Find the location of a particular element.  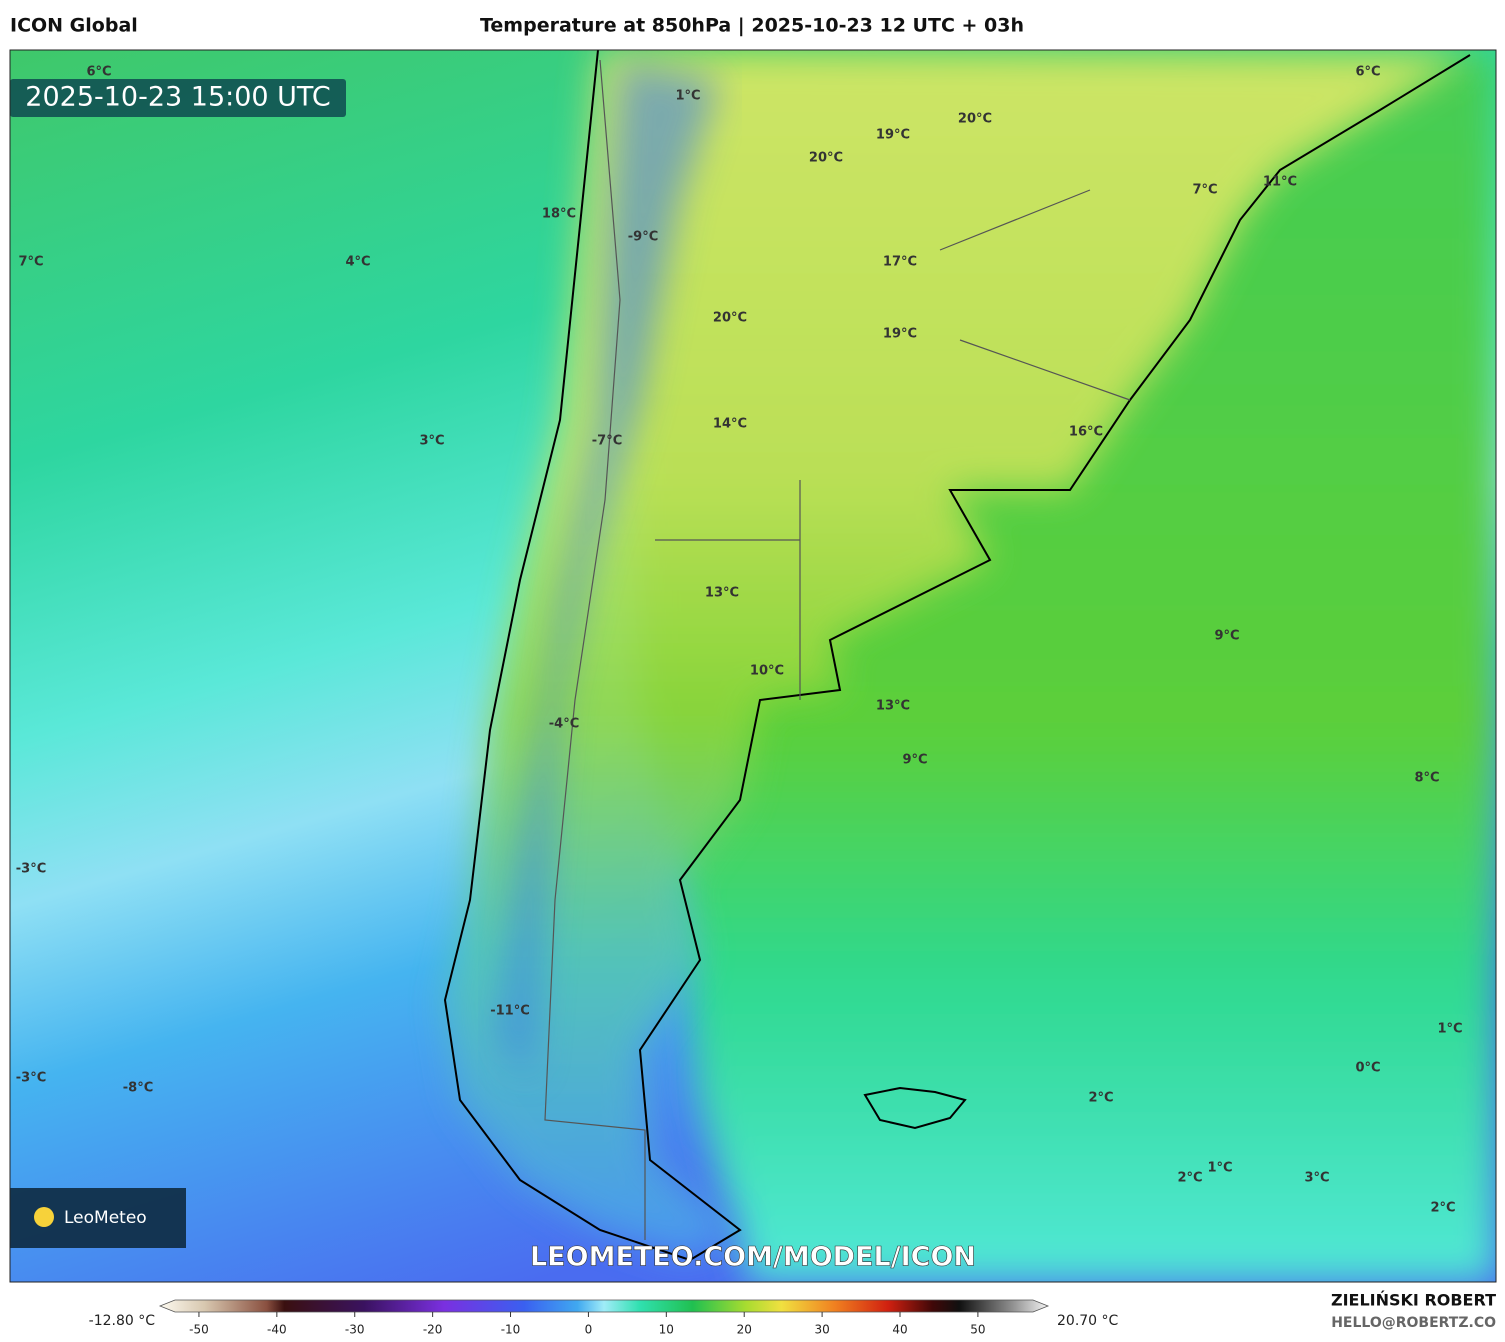

watermark: LEOMETEO.COM/MODEL/ICON is located at coordinates (753, 1257).